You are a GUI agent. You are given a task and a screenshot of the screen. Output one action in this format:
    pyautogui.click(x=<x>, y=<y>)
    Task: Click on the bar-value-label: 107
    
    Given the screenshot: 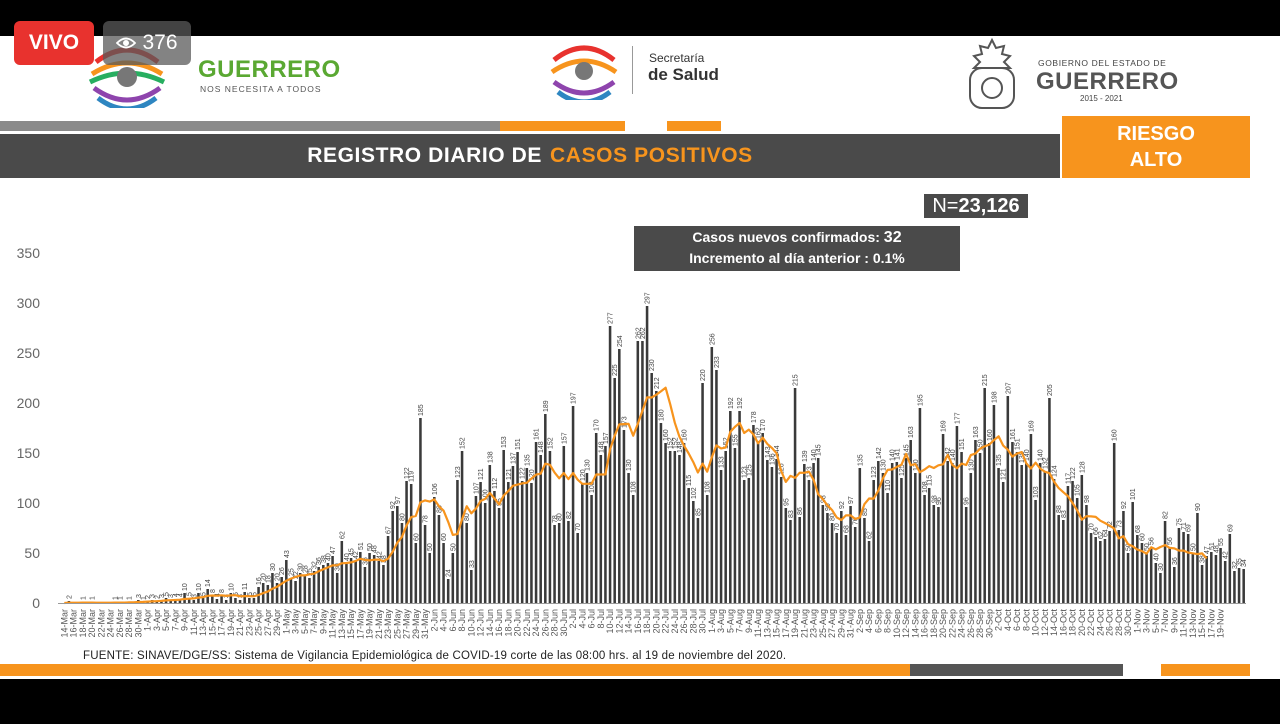 What is the action you would take?
    pyautogui.click(x=476, y=488)
    